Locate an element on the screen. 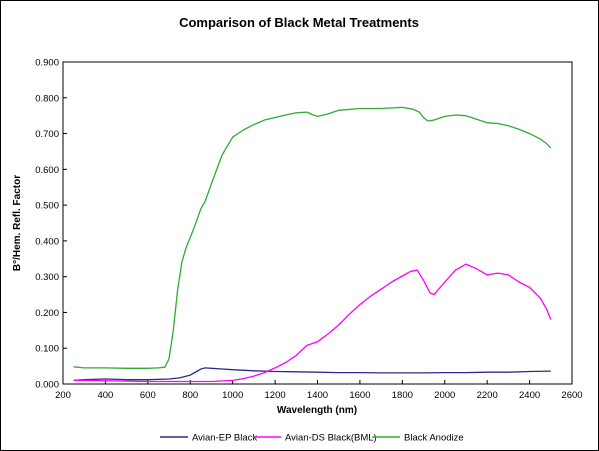 This screenshot has height=451, width=599. x-tick-label: 1000 is located at coordinates (232, 395).